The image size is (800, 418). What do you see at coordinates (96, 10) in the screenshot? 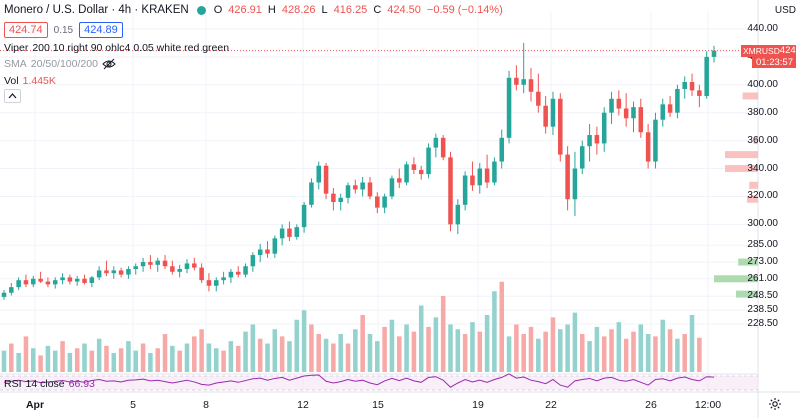
I see `symbol-title: Monero / U.S. Dollar · 4h · KRAKEN` at bounding box center [96, 10].